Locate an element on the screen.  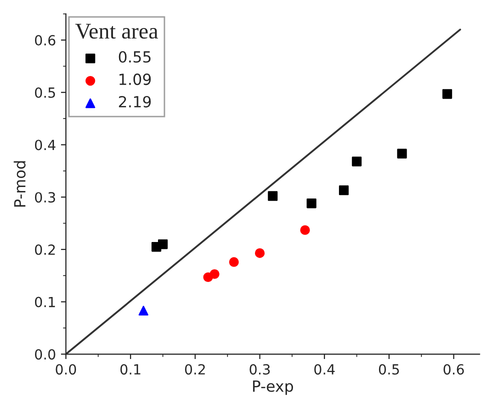
x-tick-label: 0.0 is located at coordinates (66, 369).